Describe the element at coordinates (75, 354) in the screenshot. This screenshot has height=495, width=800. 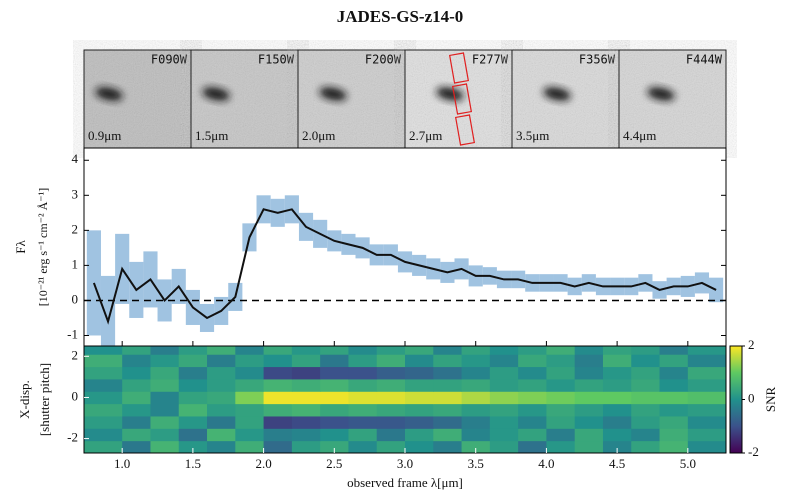
I see `y-tick-label: 2` at that location.